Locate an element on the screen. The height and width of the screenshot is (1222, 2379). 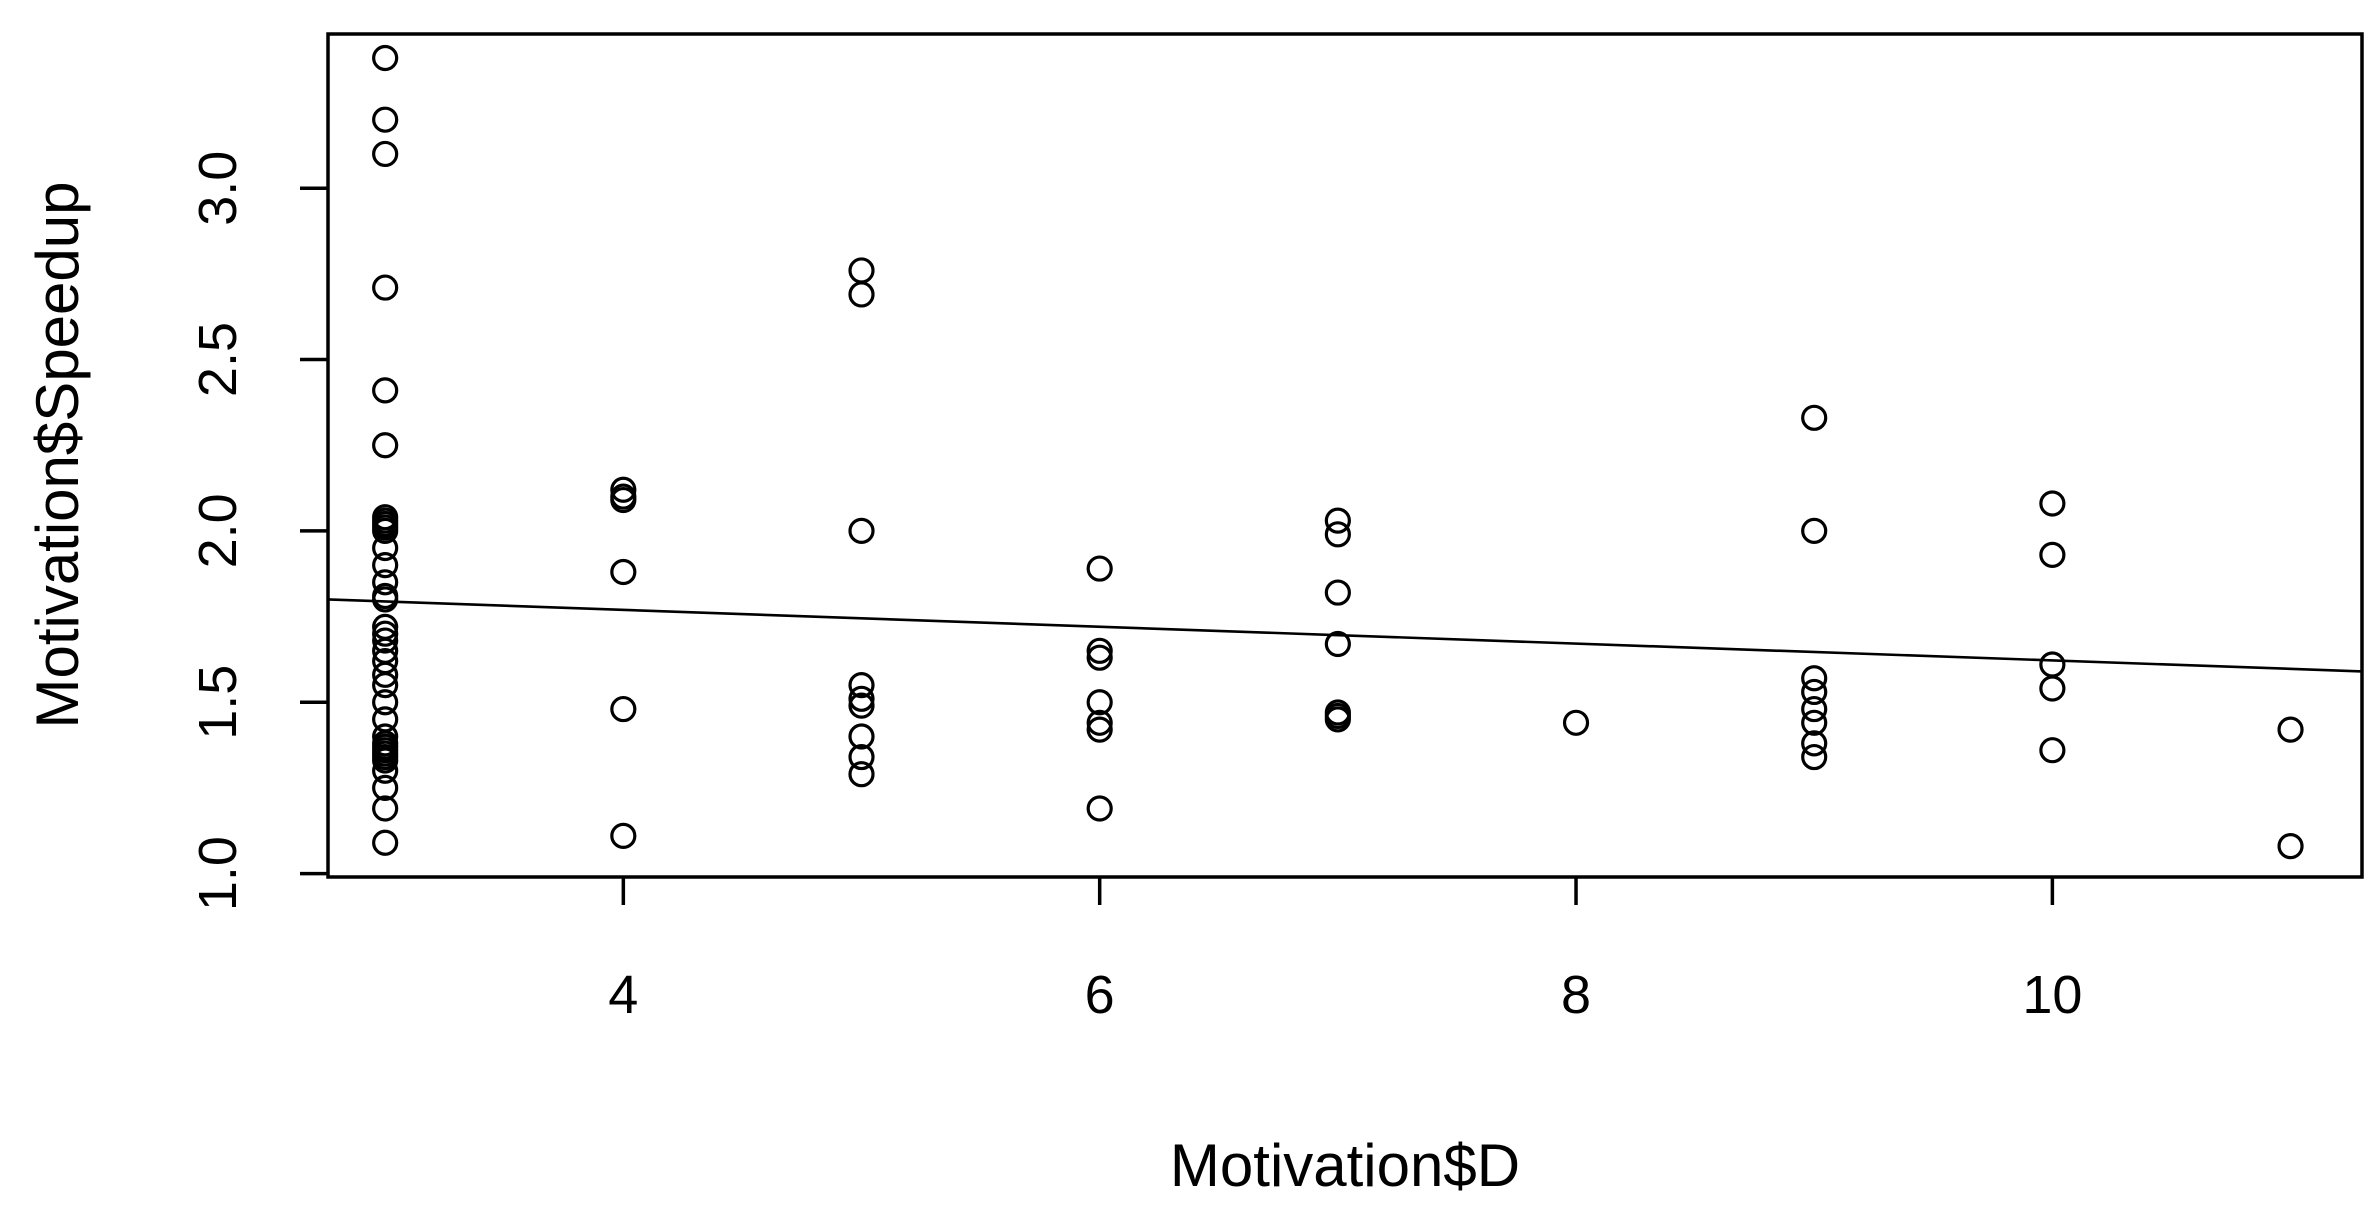
y-tick-label: 2.0 is located at coordinates (218, 530).